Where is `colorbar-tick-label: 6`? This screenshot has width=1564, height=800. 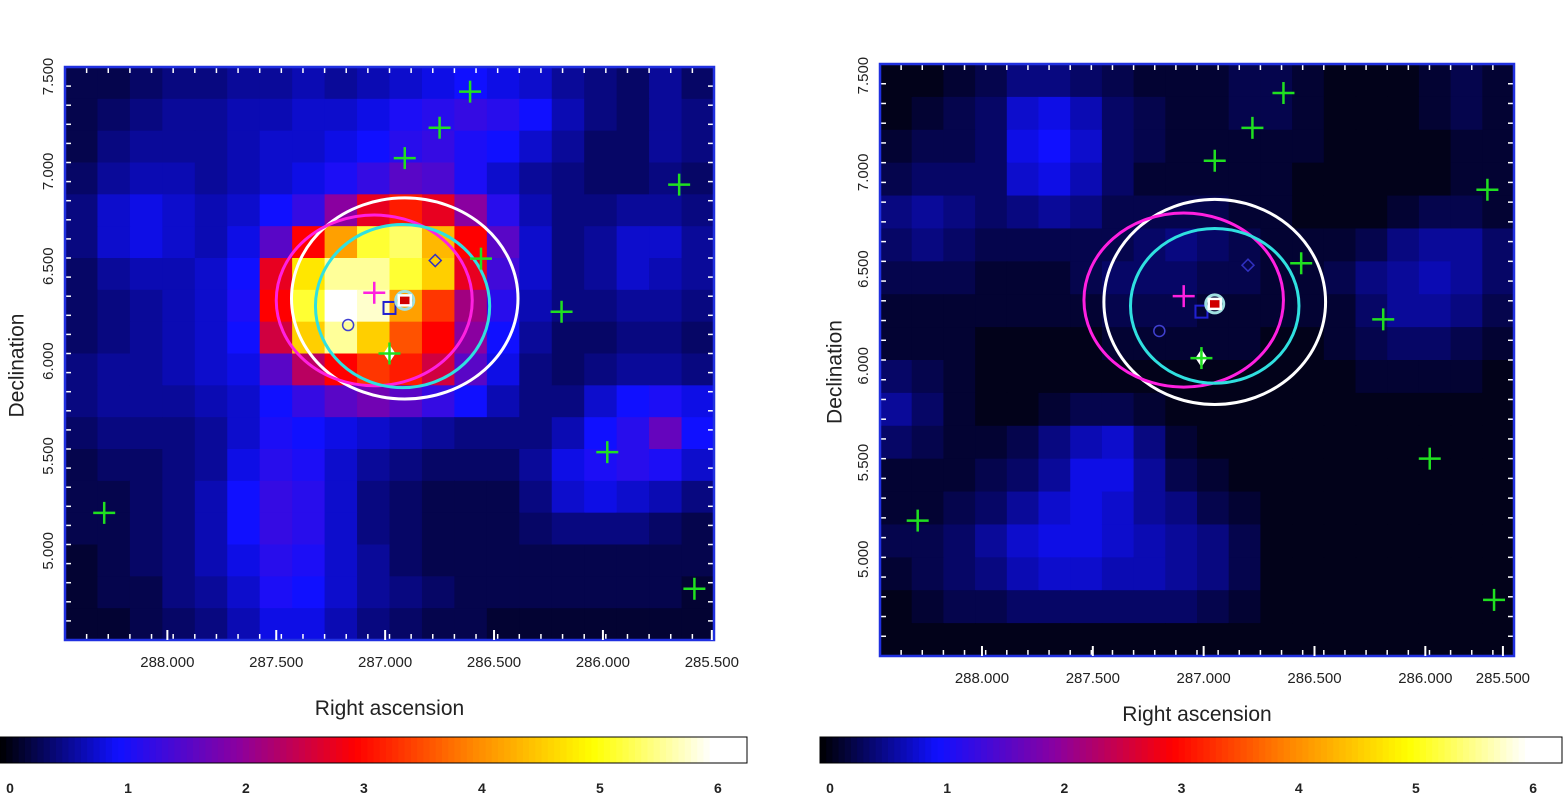
colorbar-tick-label: 6 is located at coordinates (718, 787).